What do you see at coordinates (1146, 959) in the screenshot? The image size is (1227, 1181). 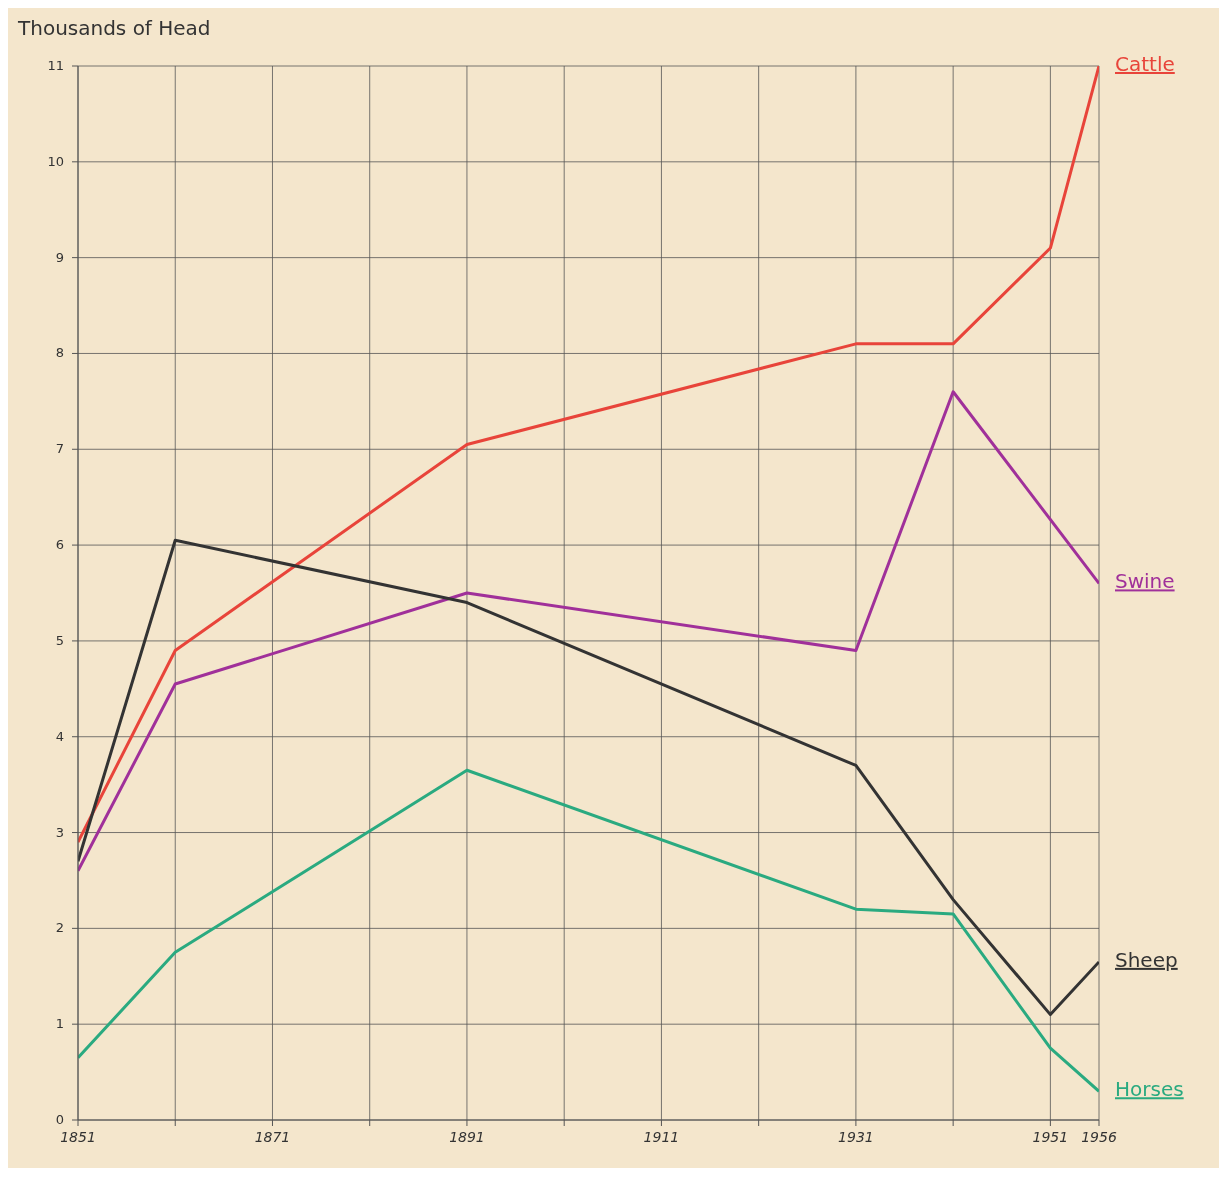 I see `series-label: Sheep` at bounding box center [1146, 959].